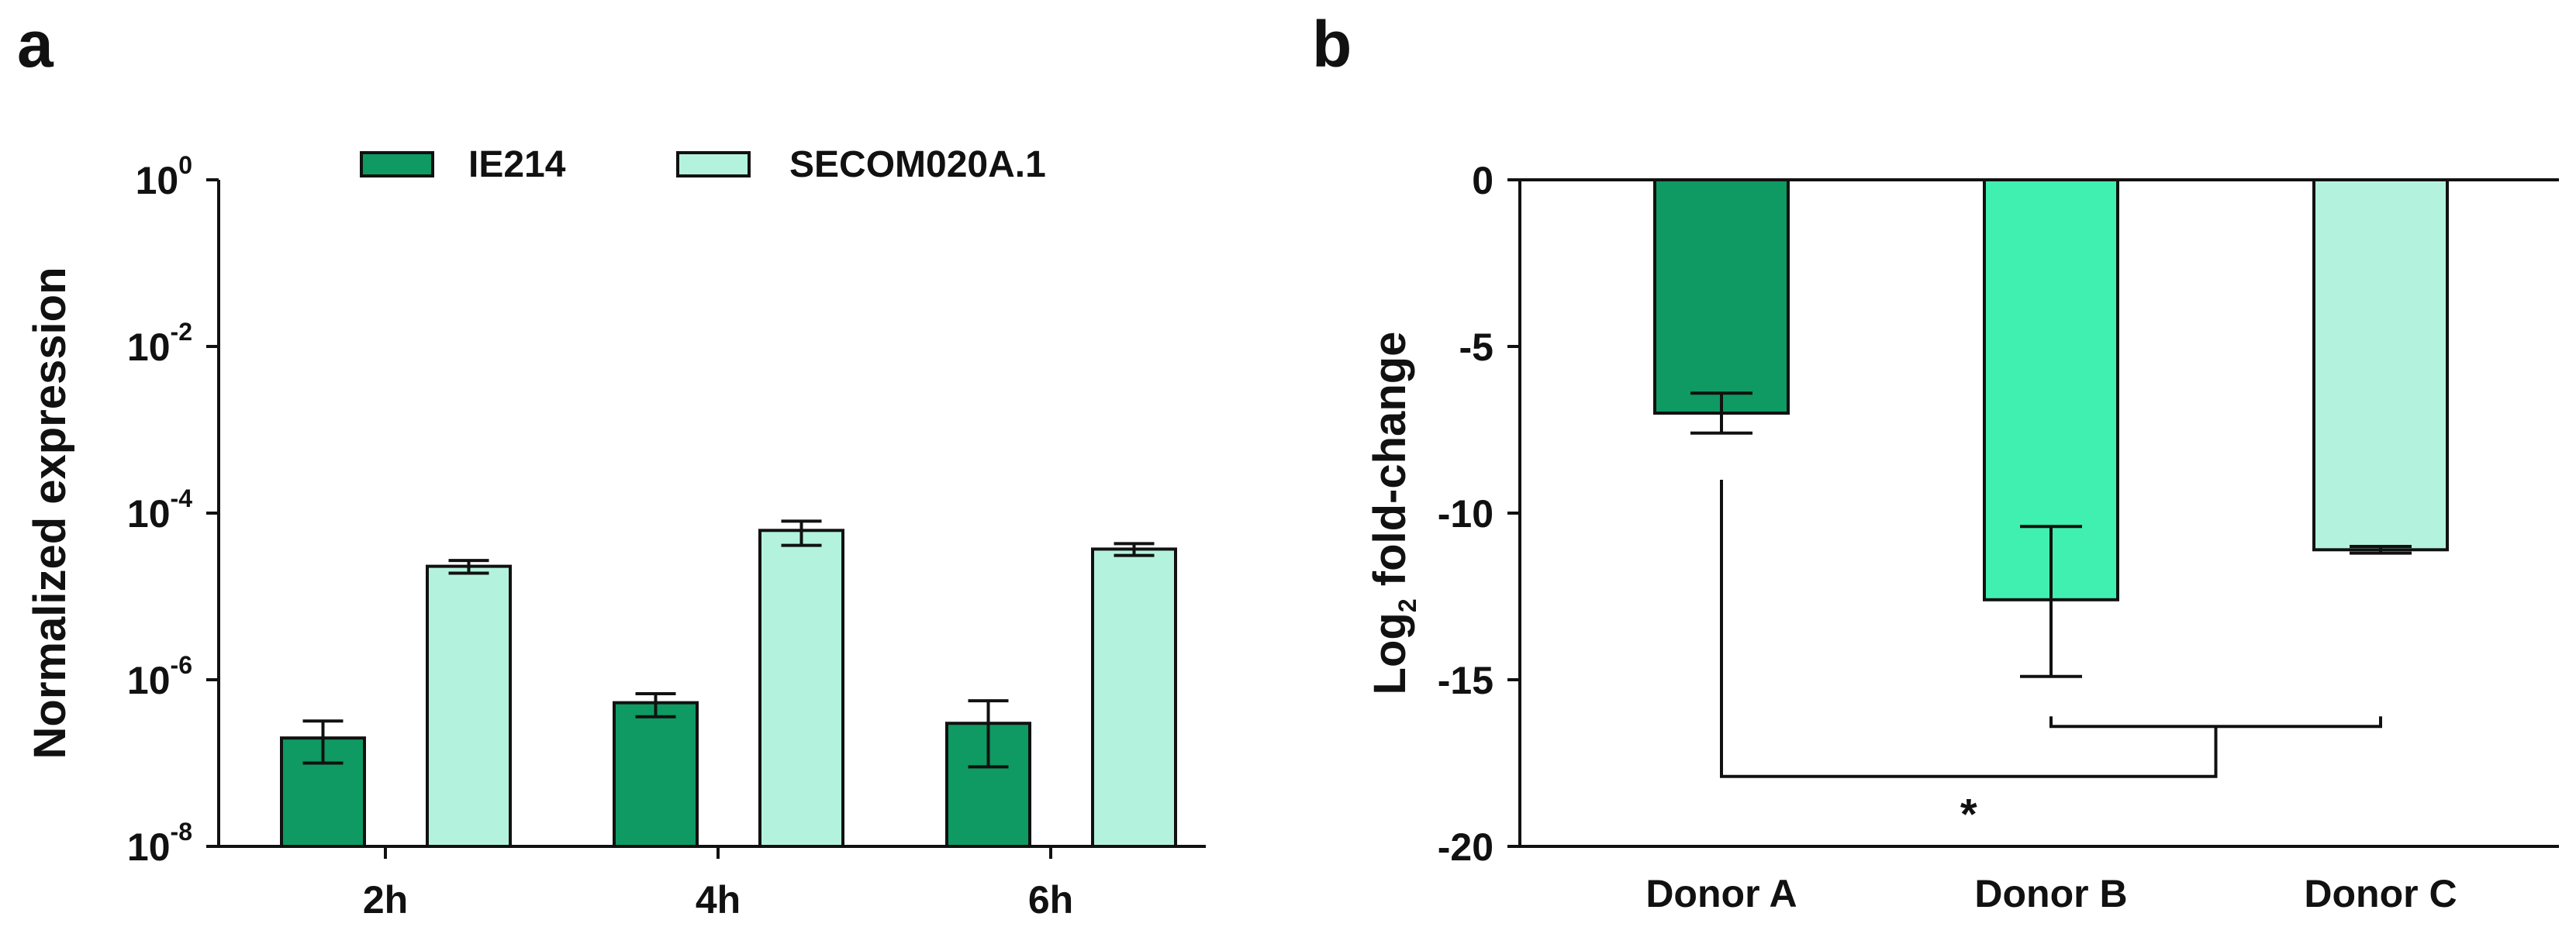 The height and width of the screenshot is (927, 2576). Describe the element at coordinates (1134, 698) in the screenshot. I see `panel-a-bar-SECOM020A.1-6h` at that location.